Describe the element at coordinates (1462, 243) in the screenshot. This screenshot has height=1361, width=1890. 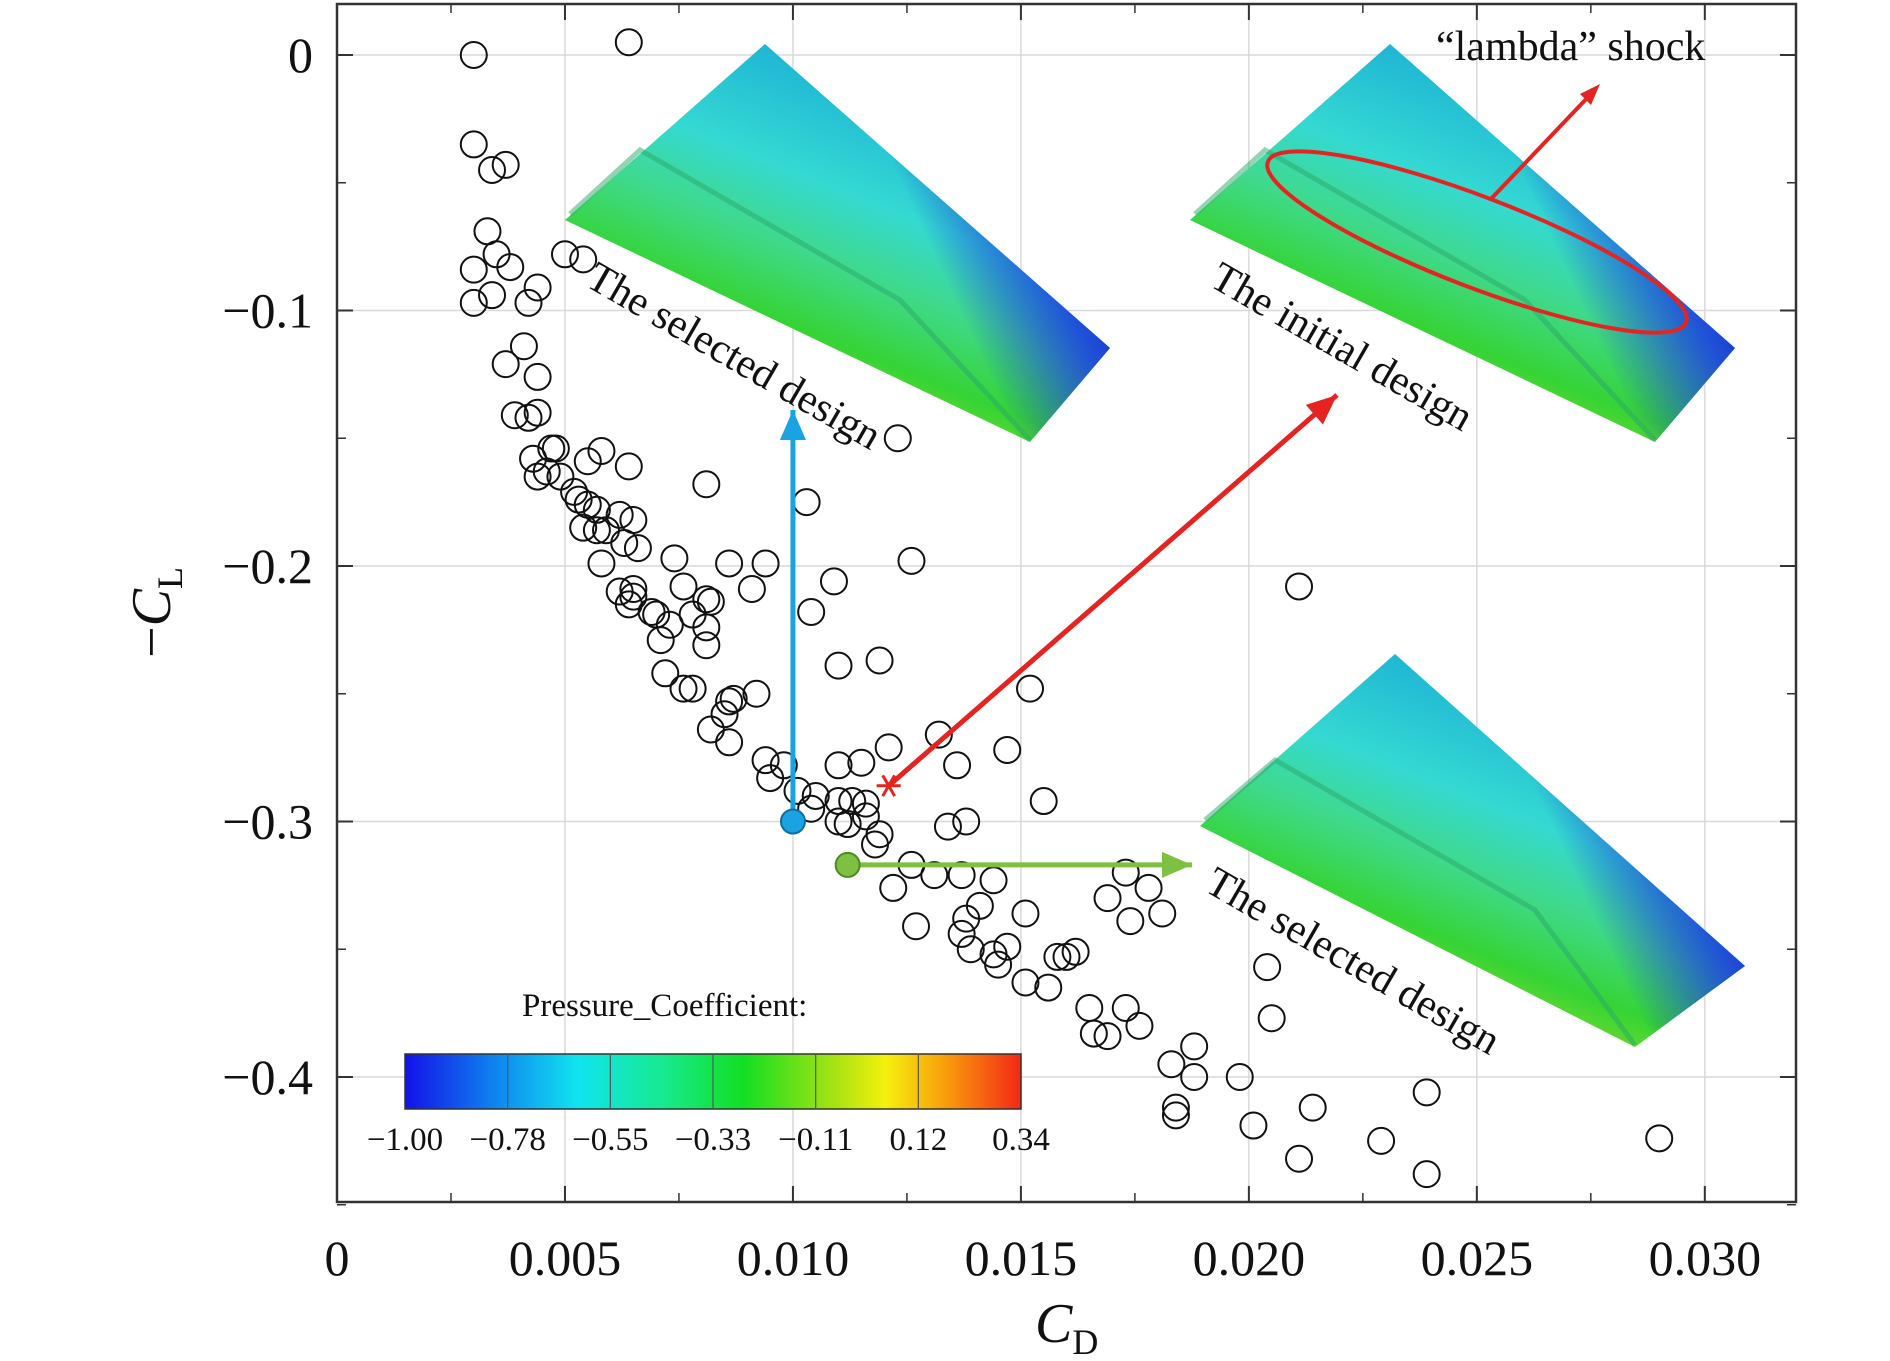
I see `wing-image-top-right` at that location.